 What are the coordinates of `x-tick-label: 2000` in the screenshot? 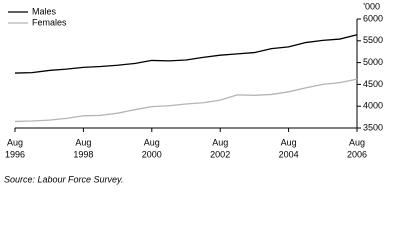 It's located at (152, 154).